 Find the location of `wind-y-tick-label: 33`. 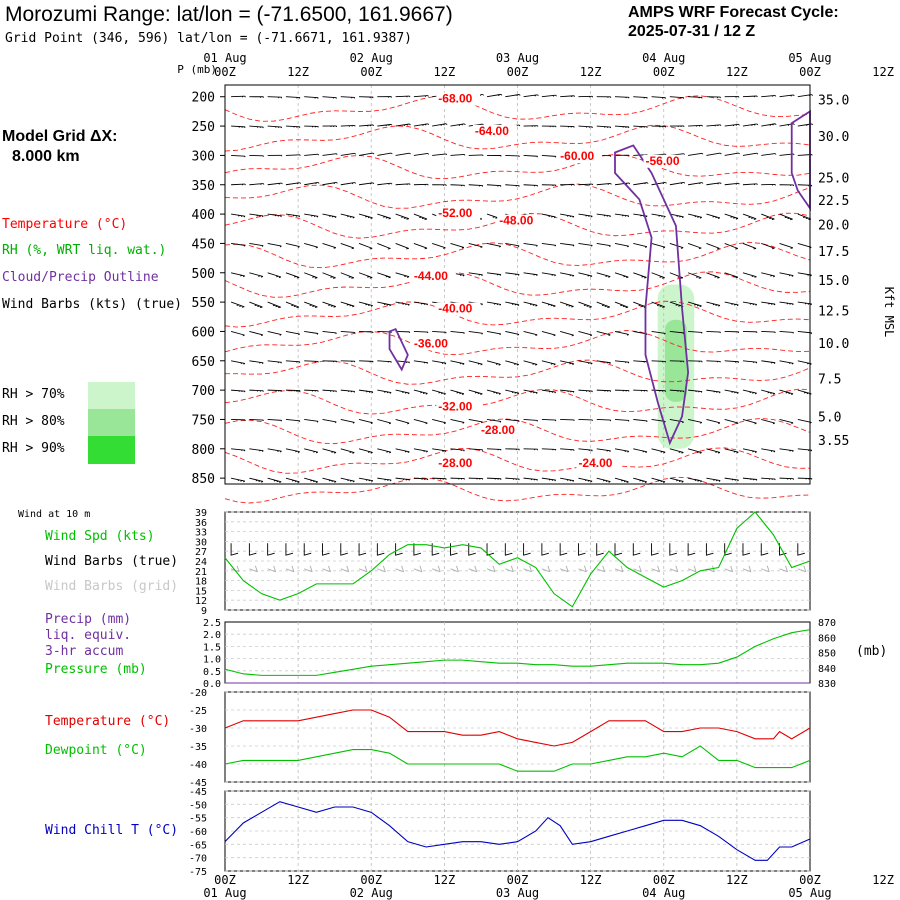

wind-y-tick-label: 33 is located at coordinates (201, 533).